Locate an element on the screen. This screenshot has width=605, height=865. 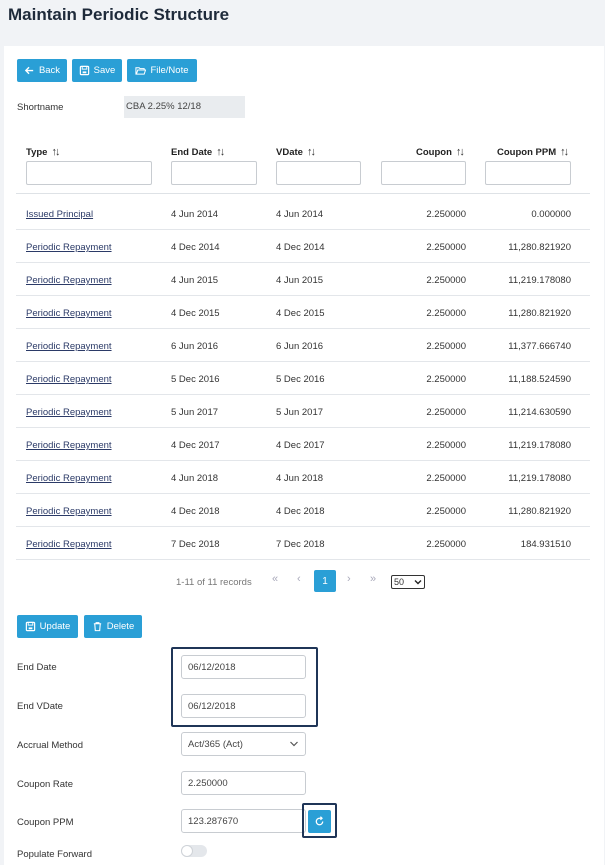
refresh-icon is located at coordinates (319, 821).